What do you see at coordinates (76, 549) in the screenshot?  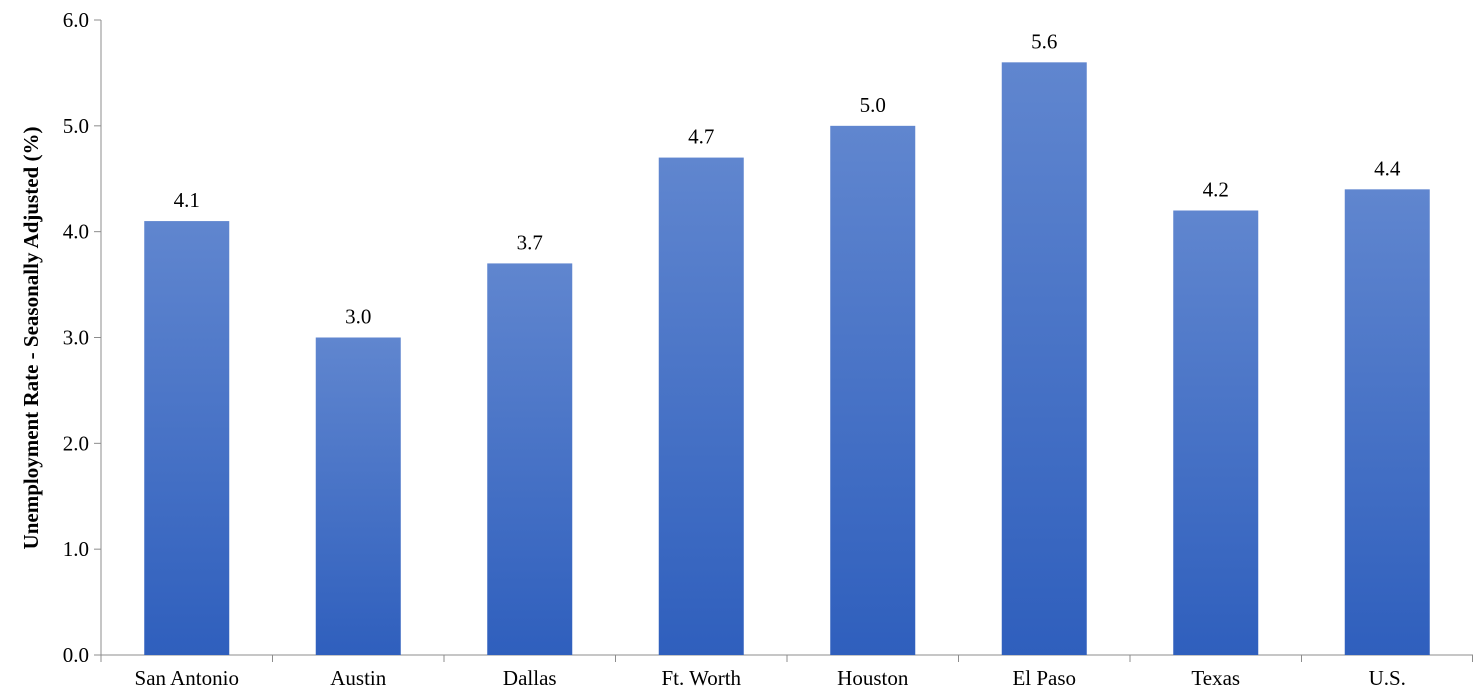 I see `y-tick-label: 1.0` at bounding box center [76, 549].